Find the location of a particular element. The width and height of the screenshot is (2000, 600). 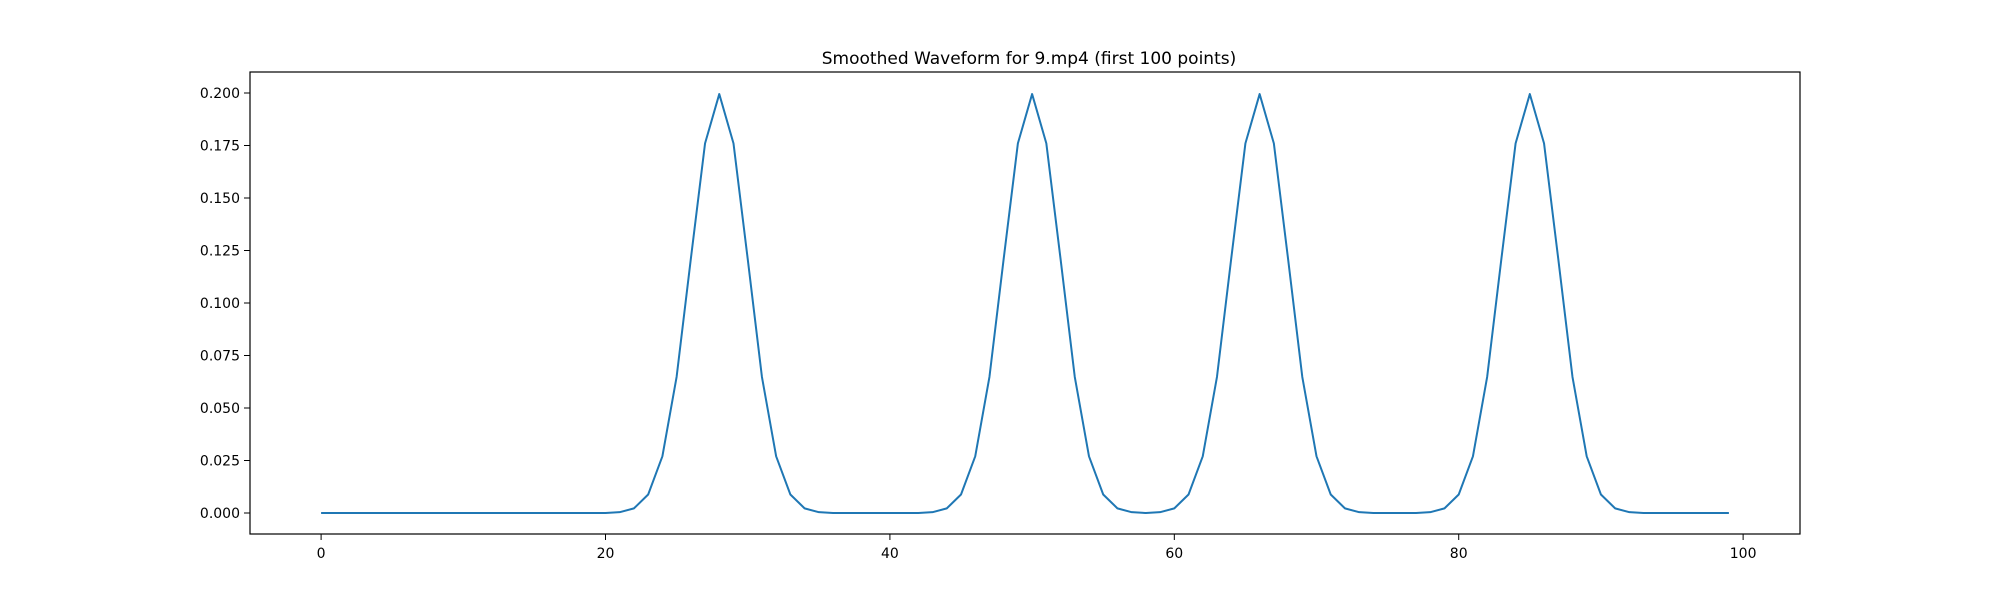

x-axis: 0 20 40 60 80 100 is located at coordinates (1037, 548).